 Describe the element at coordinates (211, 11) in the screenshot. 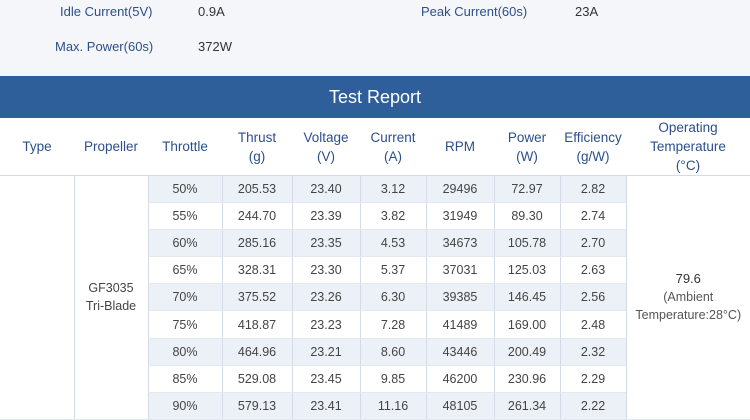

I see `idle-current-value: 0.9A` at that location.